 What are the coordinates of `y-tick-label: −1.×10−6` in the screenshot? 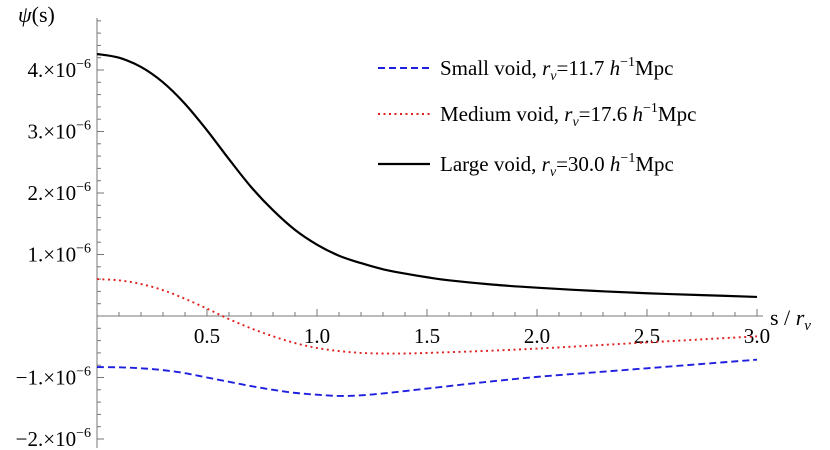 It's located at (53, 377).